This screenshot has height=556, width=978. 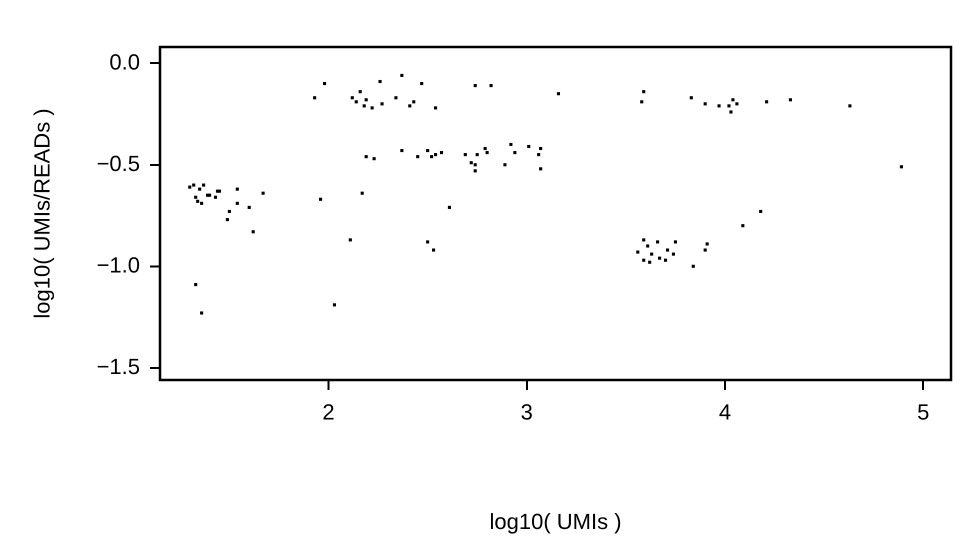 I want to click on y-tick-label: −1.5, so click(x=118, y=366).